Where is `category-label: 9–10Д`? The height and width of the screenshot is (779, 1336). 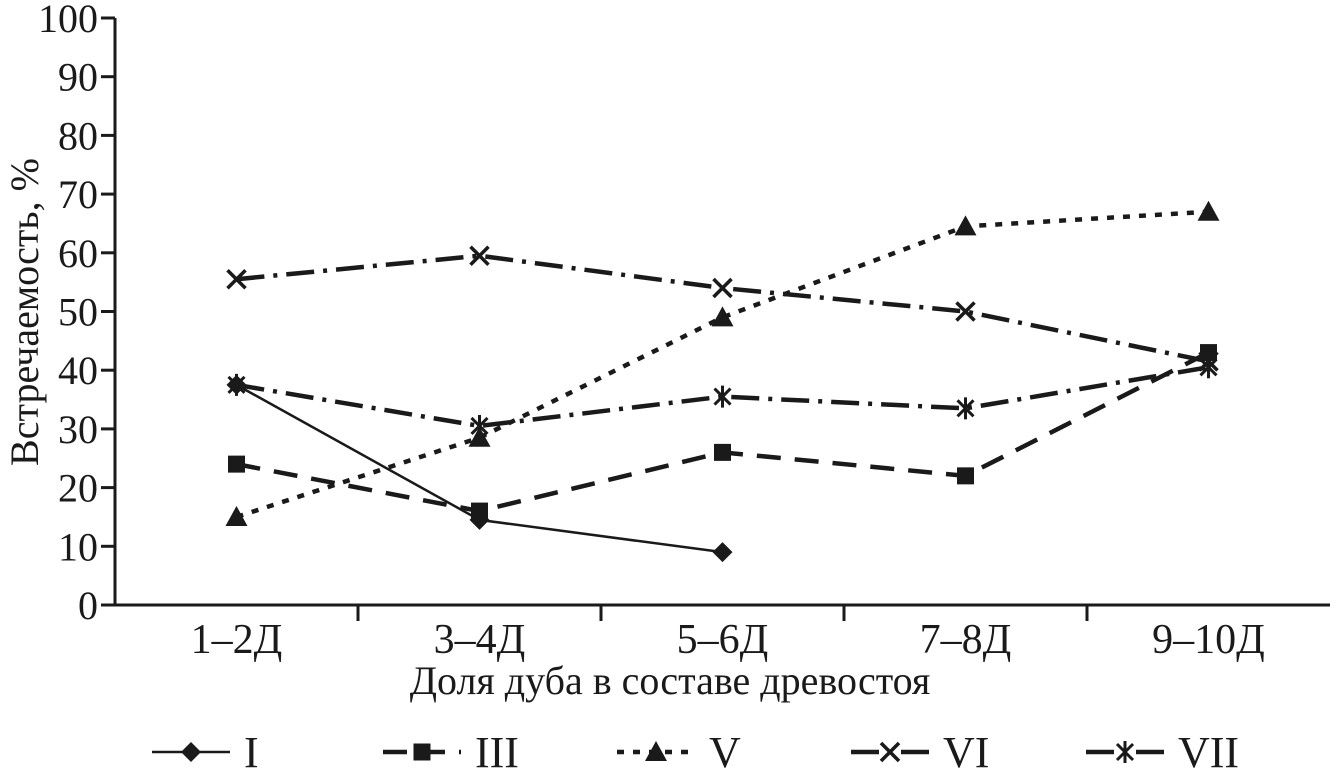
category-label: 9–10Д is located at coordinates (1208, 640).